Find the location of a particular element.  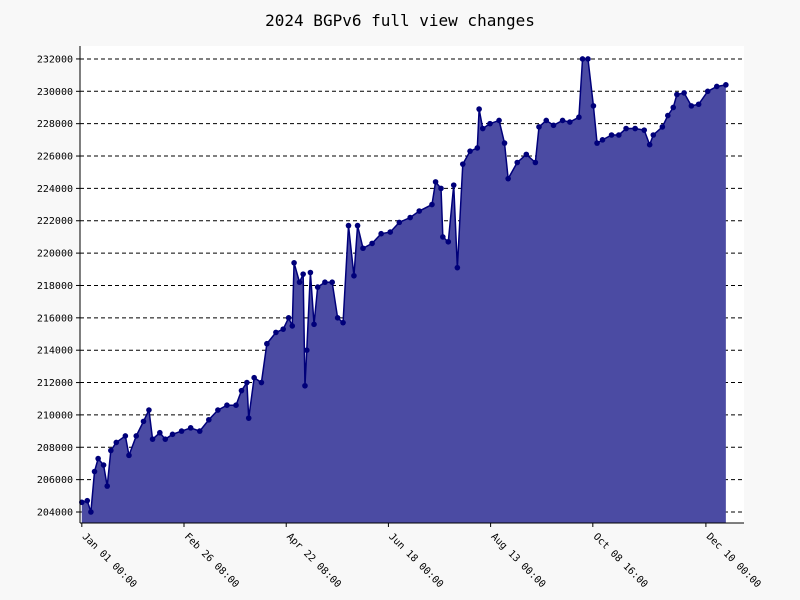

x-tick-label: Jun 18 00:00 is located at coordinates (415, 560).